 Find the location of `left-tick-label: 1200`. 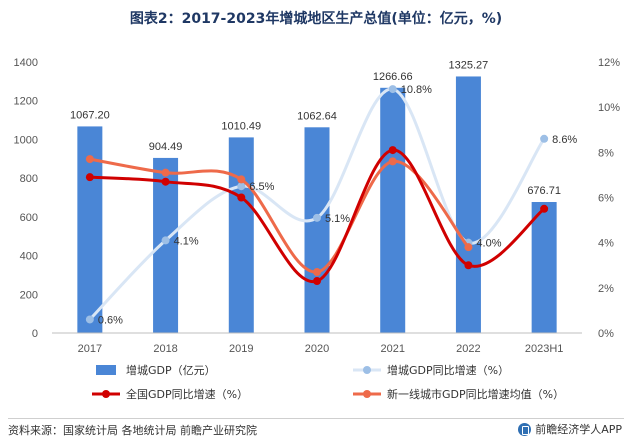

left-tick-label: 1200 is located at coordinates (26, 102).